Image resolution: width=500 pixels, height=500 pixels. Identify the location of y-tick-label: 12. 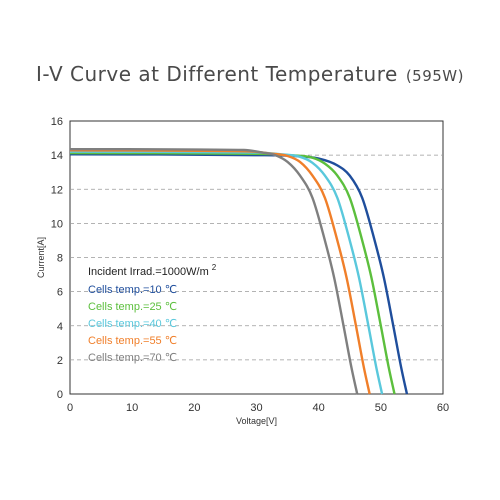
(57, 190).